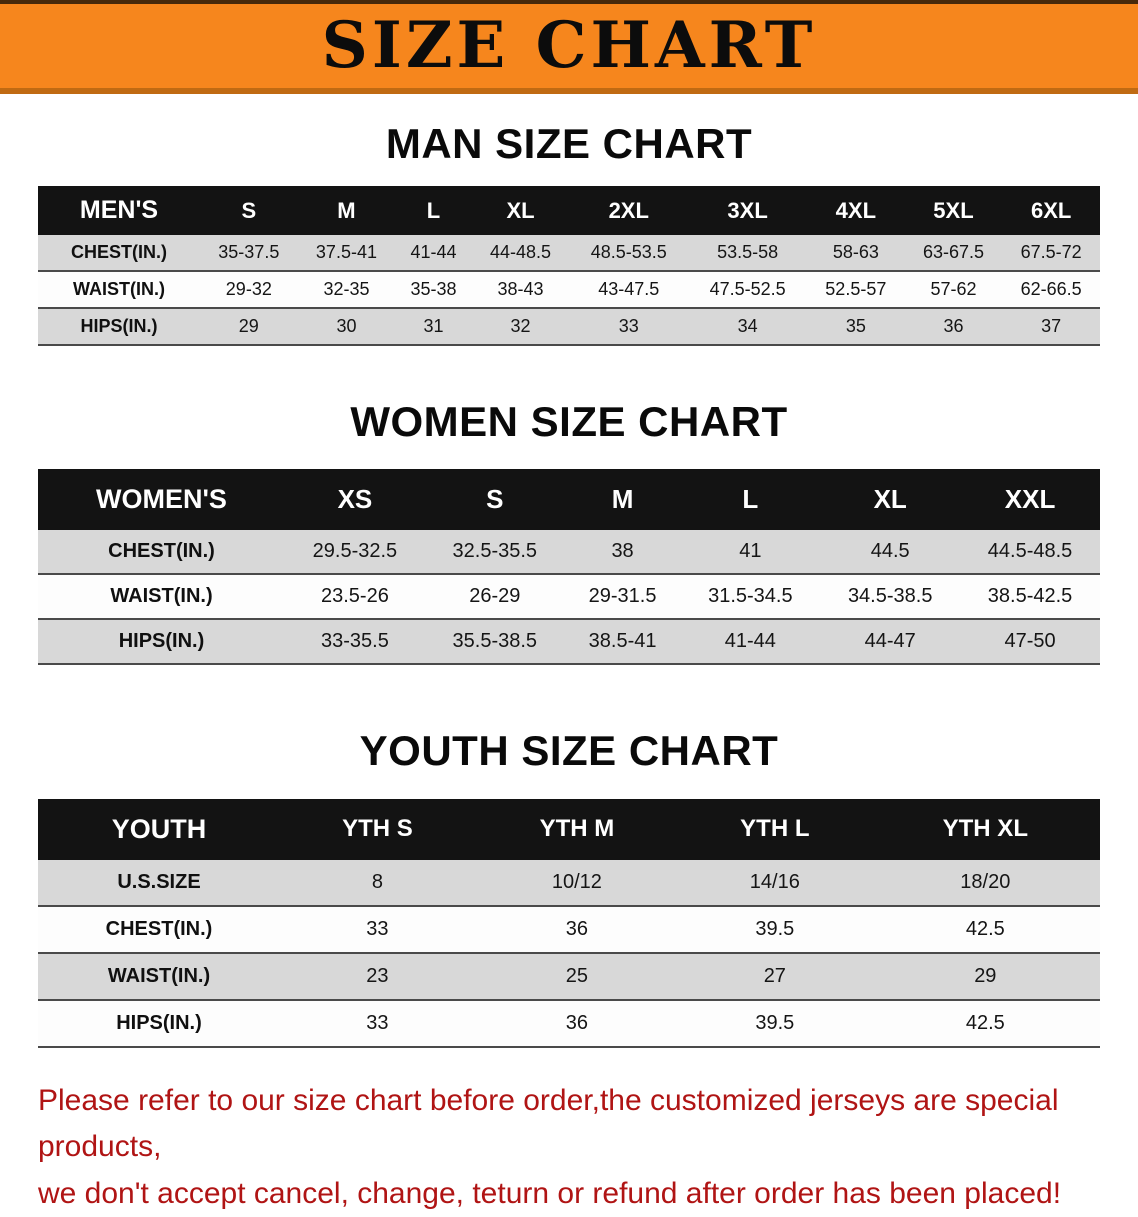  I want to click on size-value-cell: 32-35, so click(346, 289).